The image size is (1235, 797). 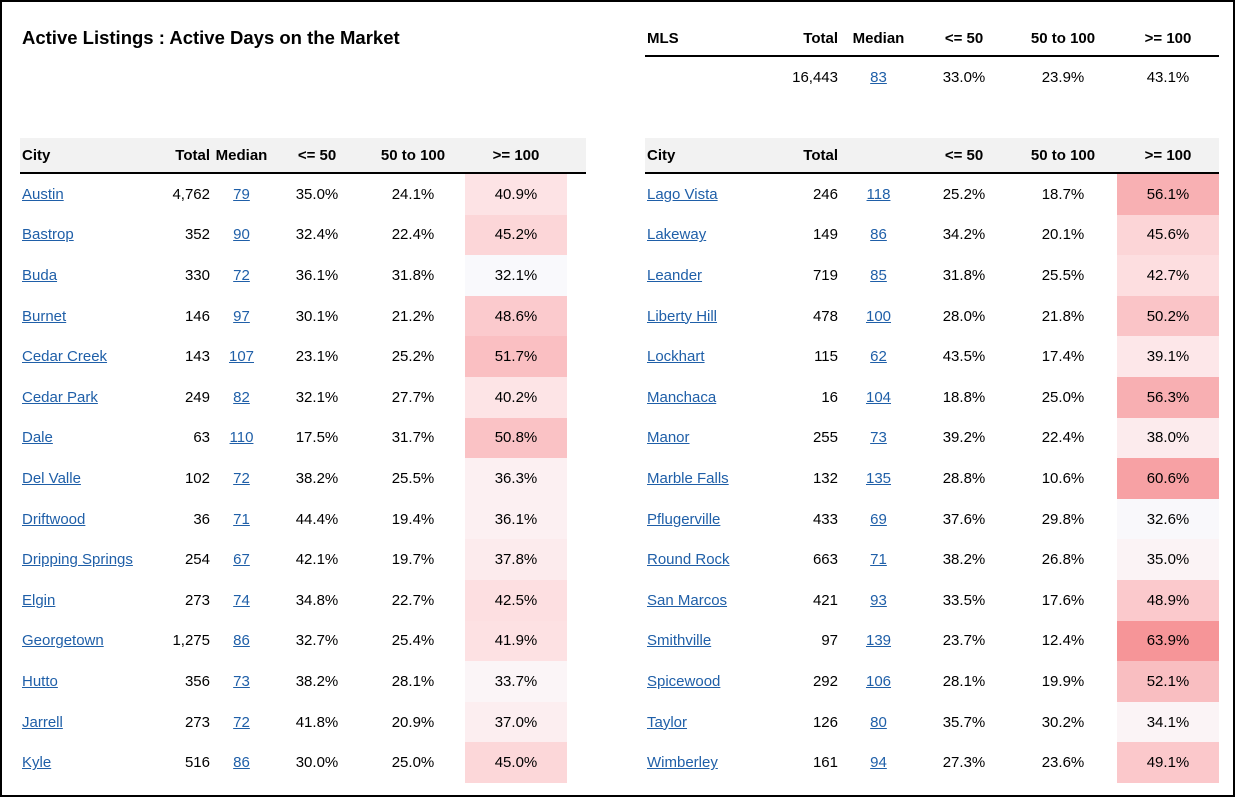 I want to click on city-name: Kyle, so click(x=82, y=762).